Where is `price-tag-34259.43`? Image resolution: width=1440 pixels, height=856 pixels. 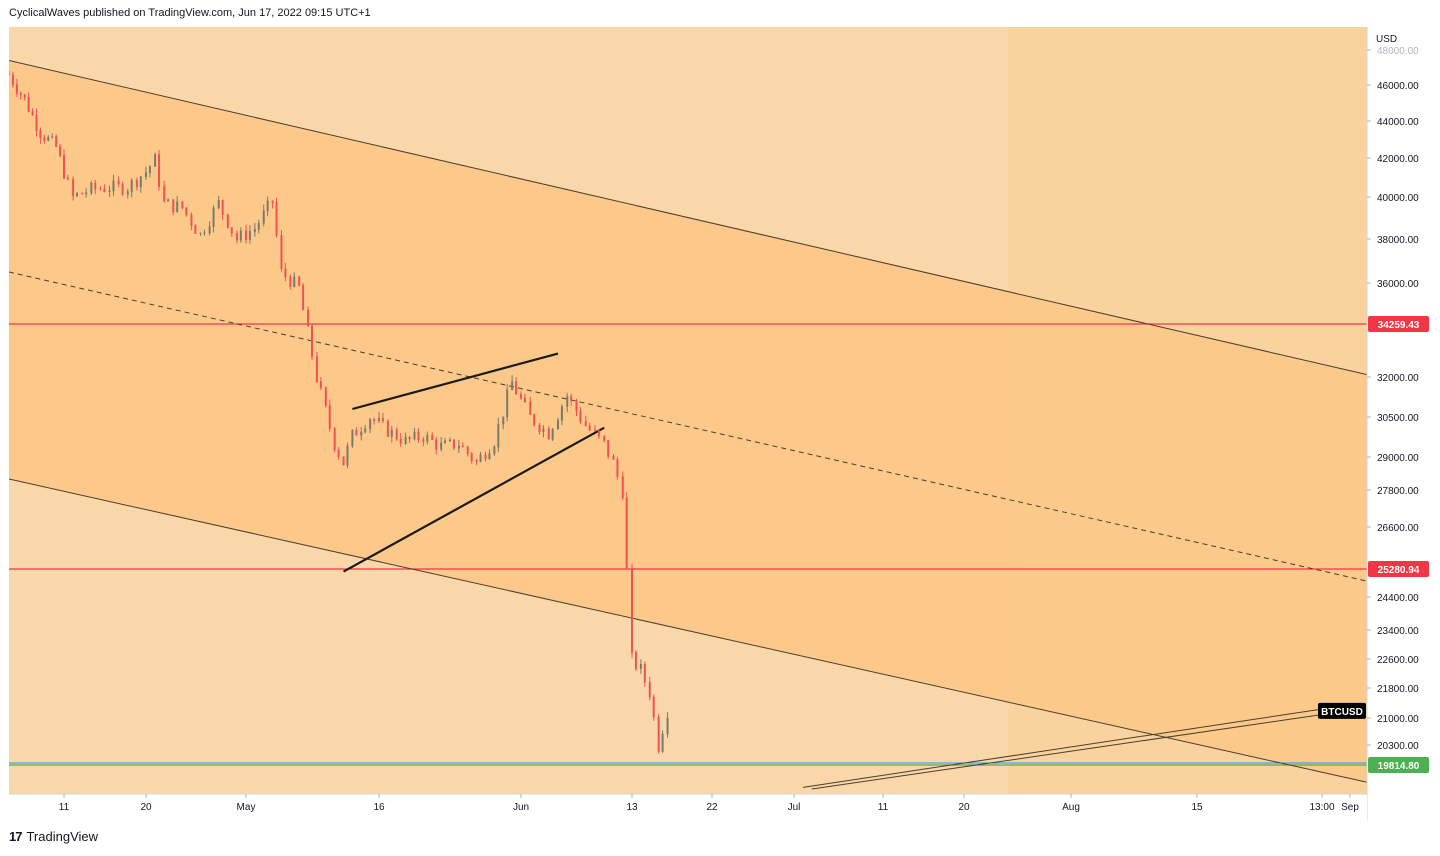 price-tag-34259.43 is located at coordinates (1398, 324).